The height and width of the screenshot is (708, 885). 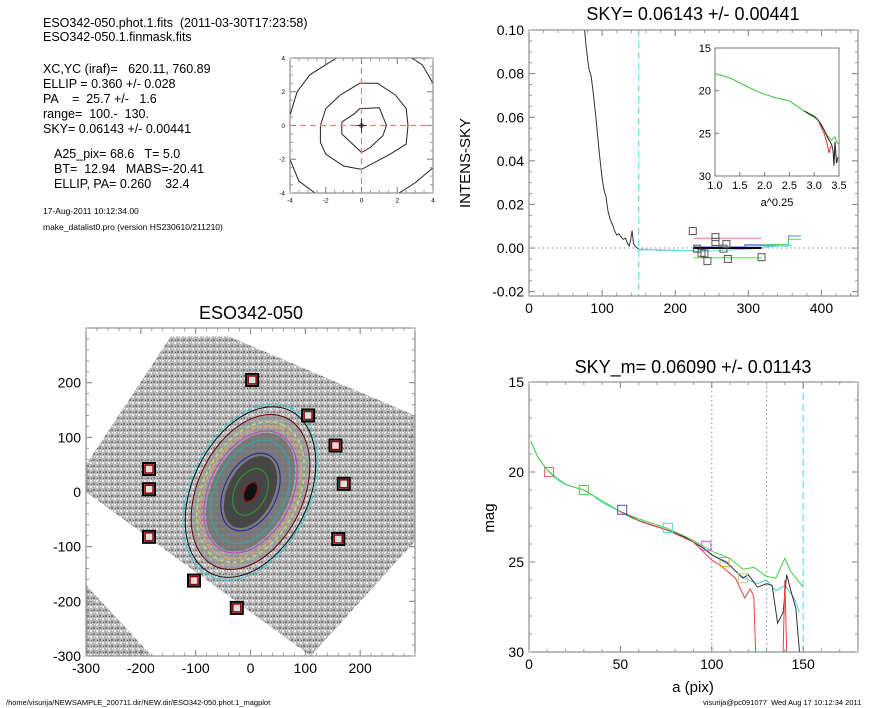 What do you see at coordinates (789, 186) in the screenshot?
I see `inset-x-tick-label: 2.5` at bounding box center [789, 186].